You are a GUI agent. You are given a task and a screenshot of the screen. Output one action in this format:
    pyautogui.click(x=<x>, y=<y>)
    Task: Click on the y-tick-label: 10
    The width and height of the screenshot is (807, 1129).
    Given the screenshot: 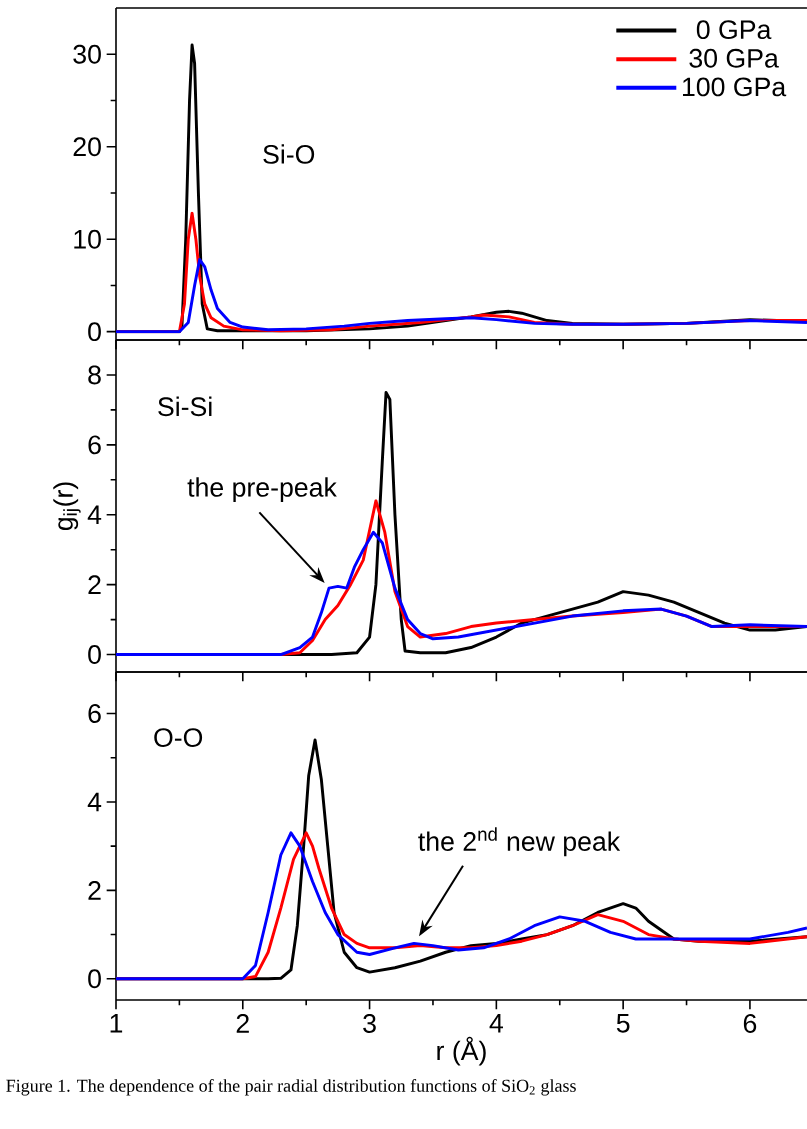 What is the action you would take?
    pyautogui.click(x=87, y=239)
    